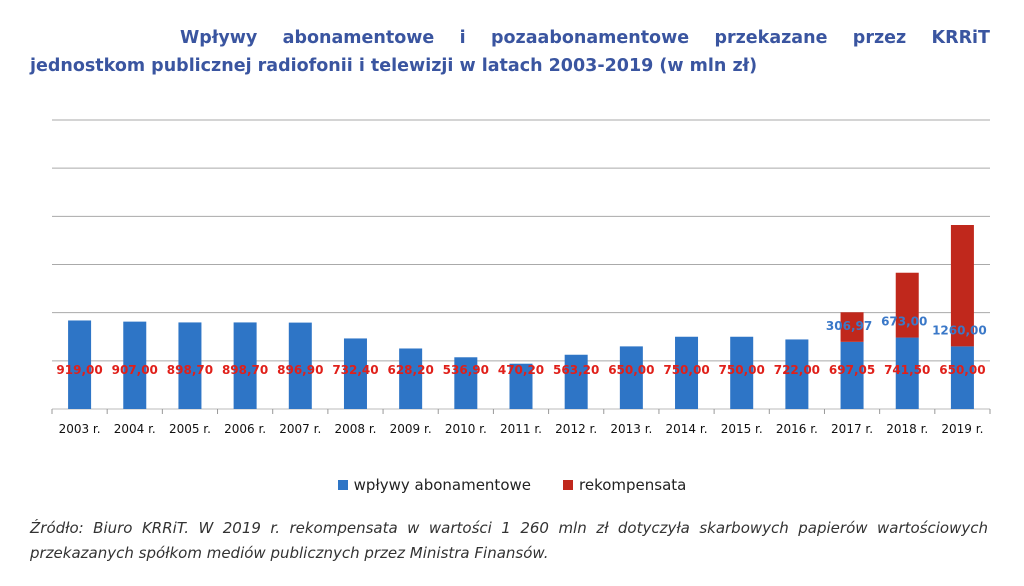 The image size is (1024, 586). I want to click on data-label-wplywy: 628,20, so click(410, 370).